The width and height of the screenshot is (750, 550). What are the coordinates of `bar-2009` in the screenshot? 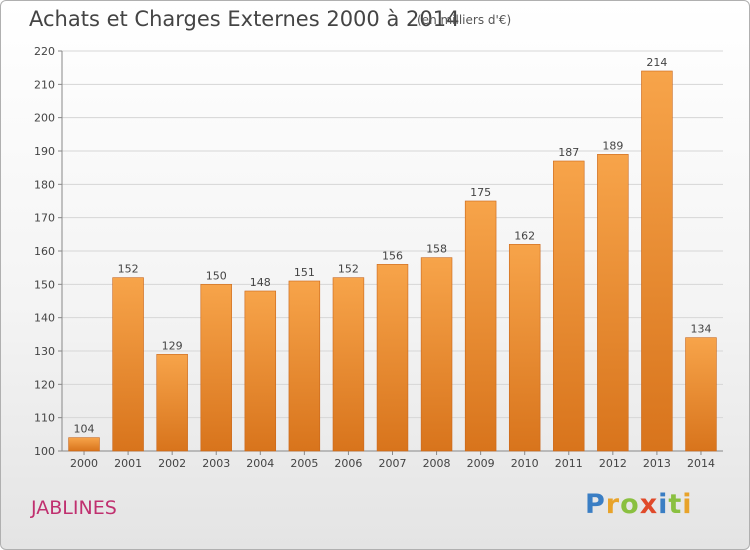 It's located at (480, 326).